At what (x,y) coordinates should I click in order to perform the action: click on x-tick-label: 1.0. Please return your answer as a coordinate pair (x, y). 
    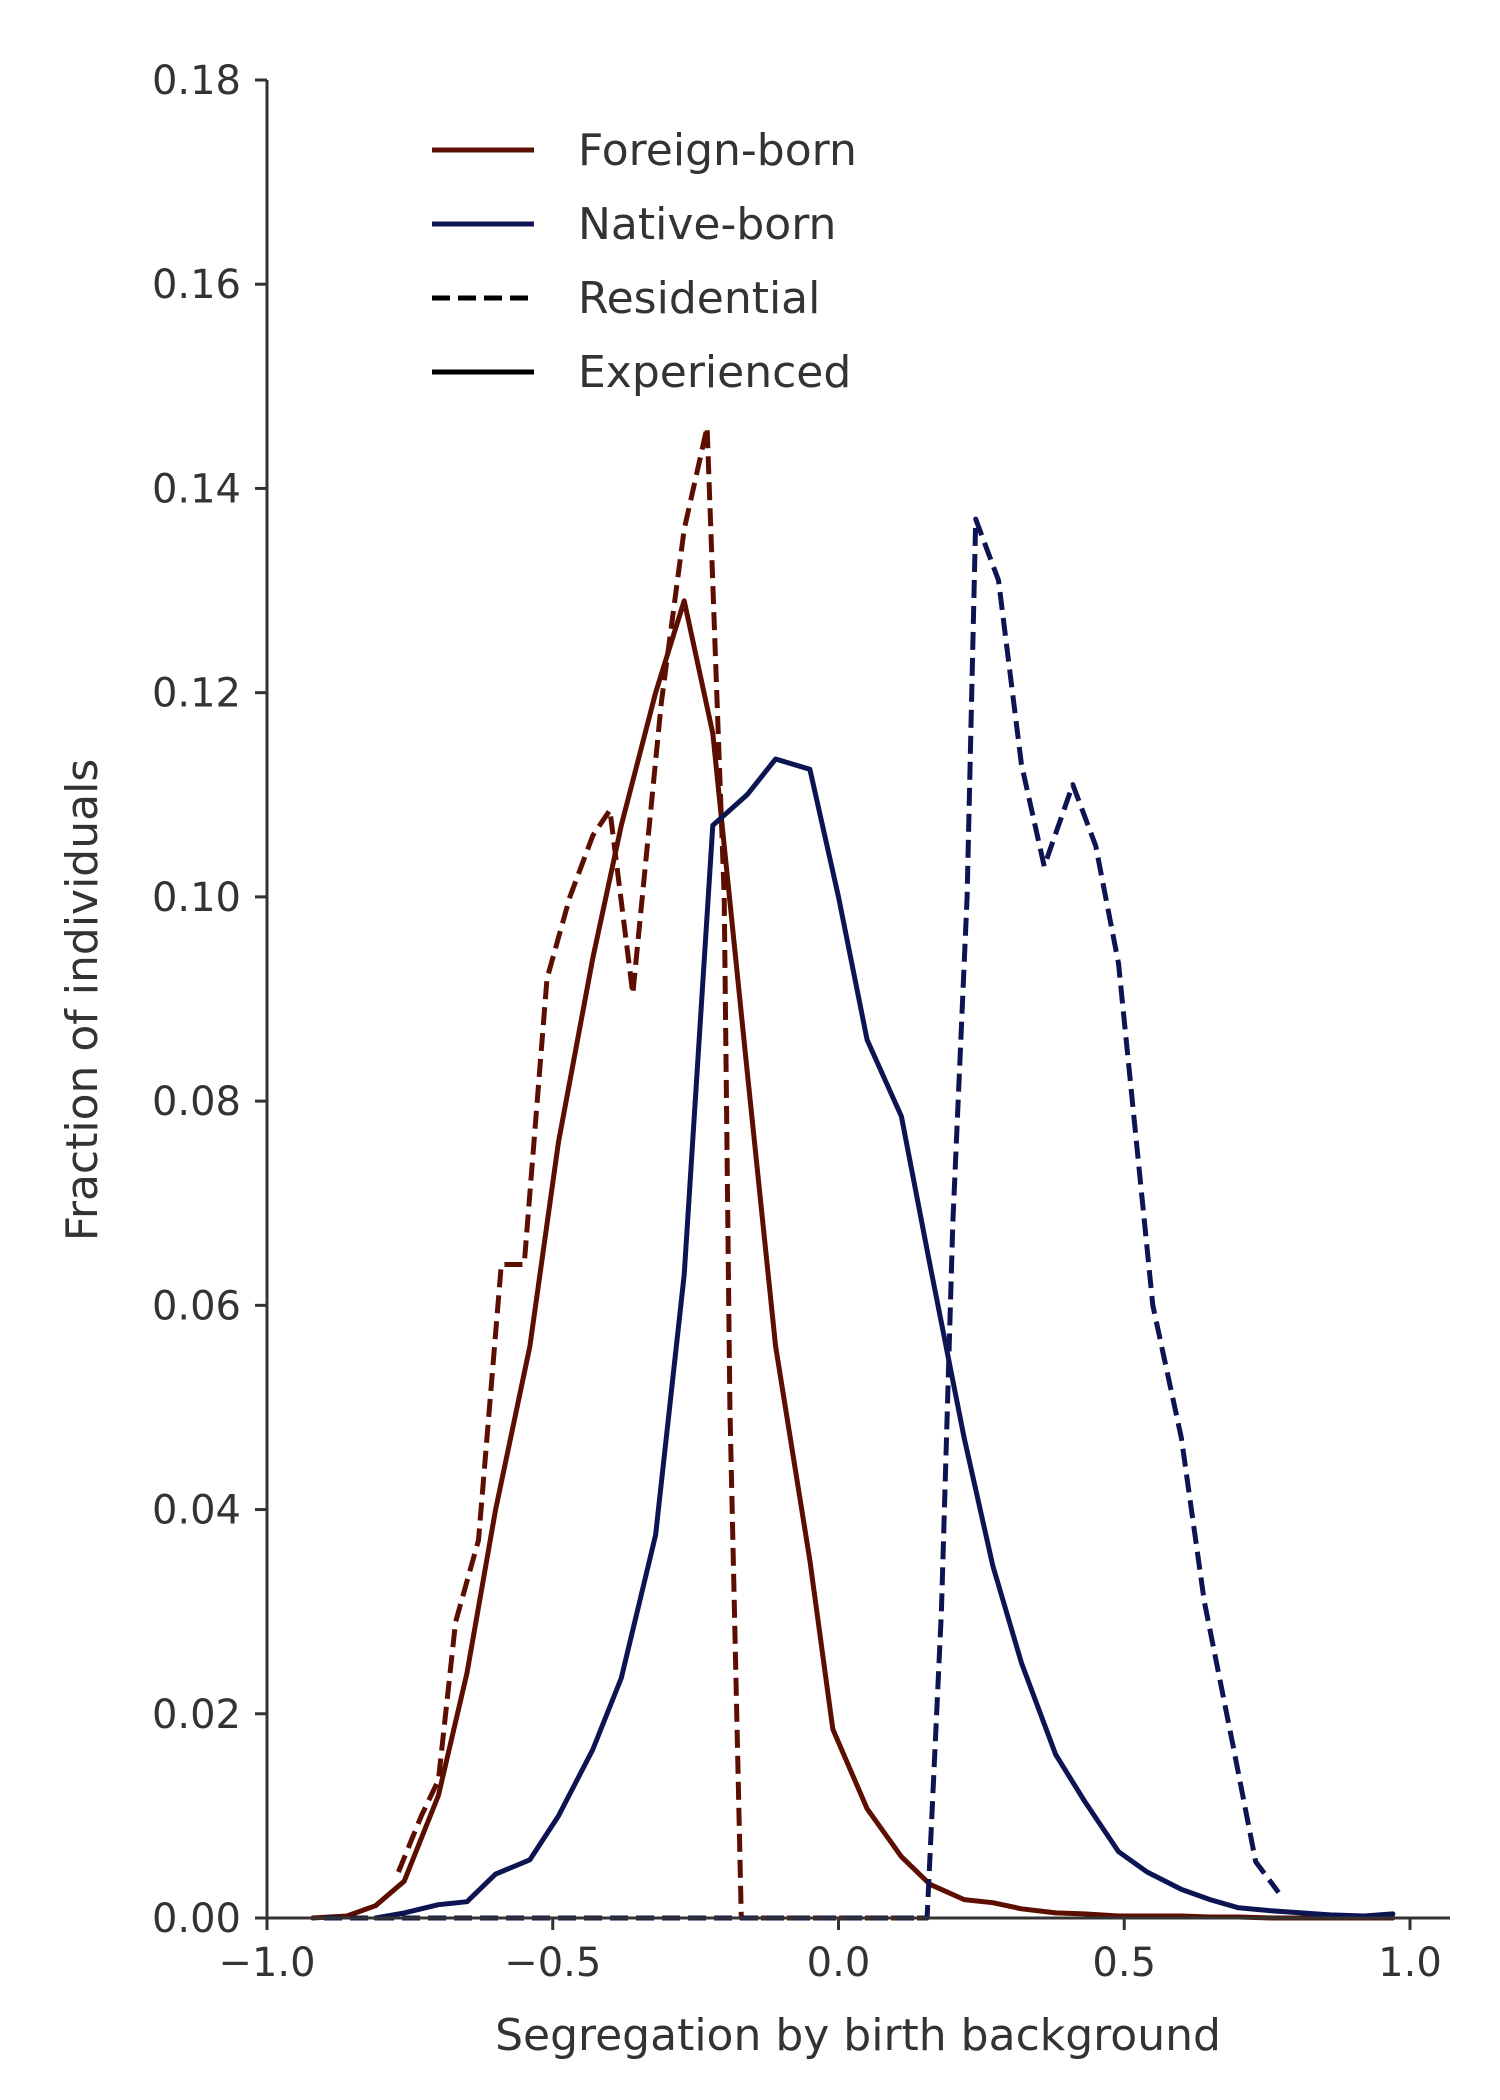
    Looking at the image, I should click on (1410, 1963).